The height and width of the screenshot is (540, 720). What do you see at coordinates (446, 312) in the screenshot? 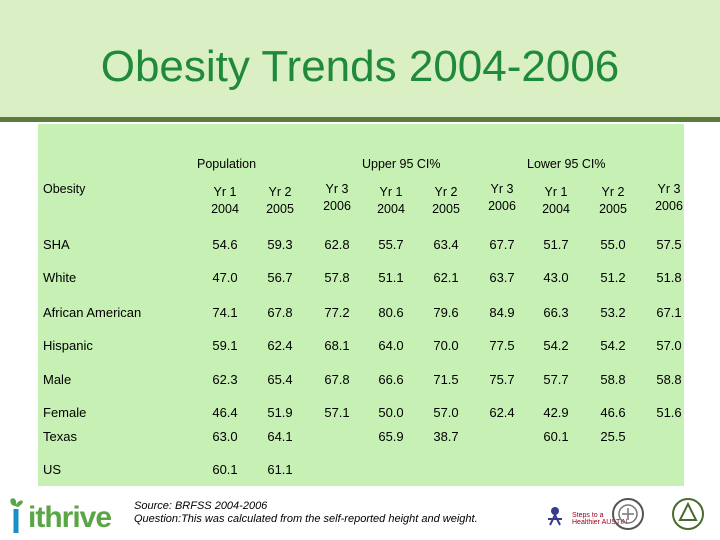
I see `table-cell: 79.6` at bounding box center [446, 312].